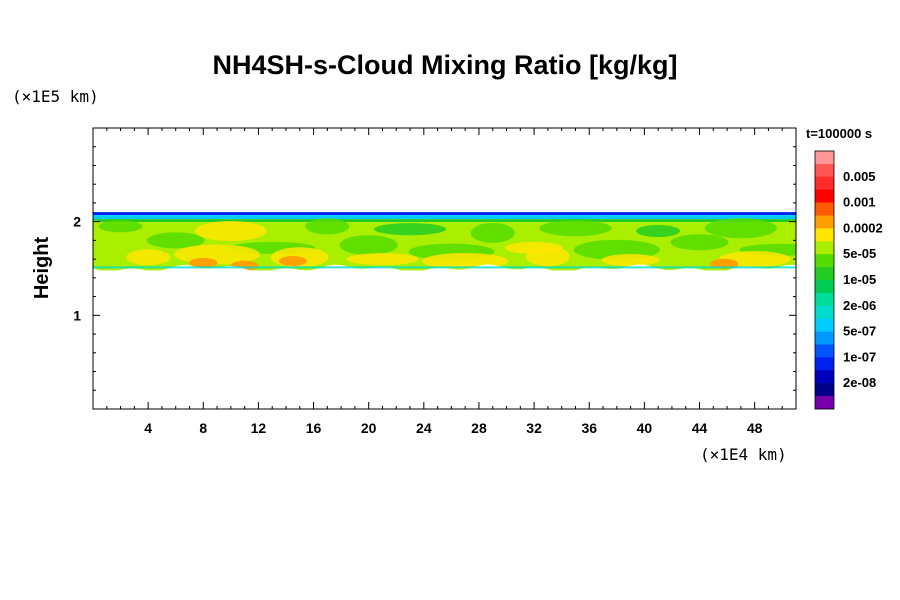  What do you see at coordinates (42, 268) in the screenshot?
I see `y-axis-label: Height` at bounding box center [42, 268].